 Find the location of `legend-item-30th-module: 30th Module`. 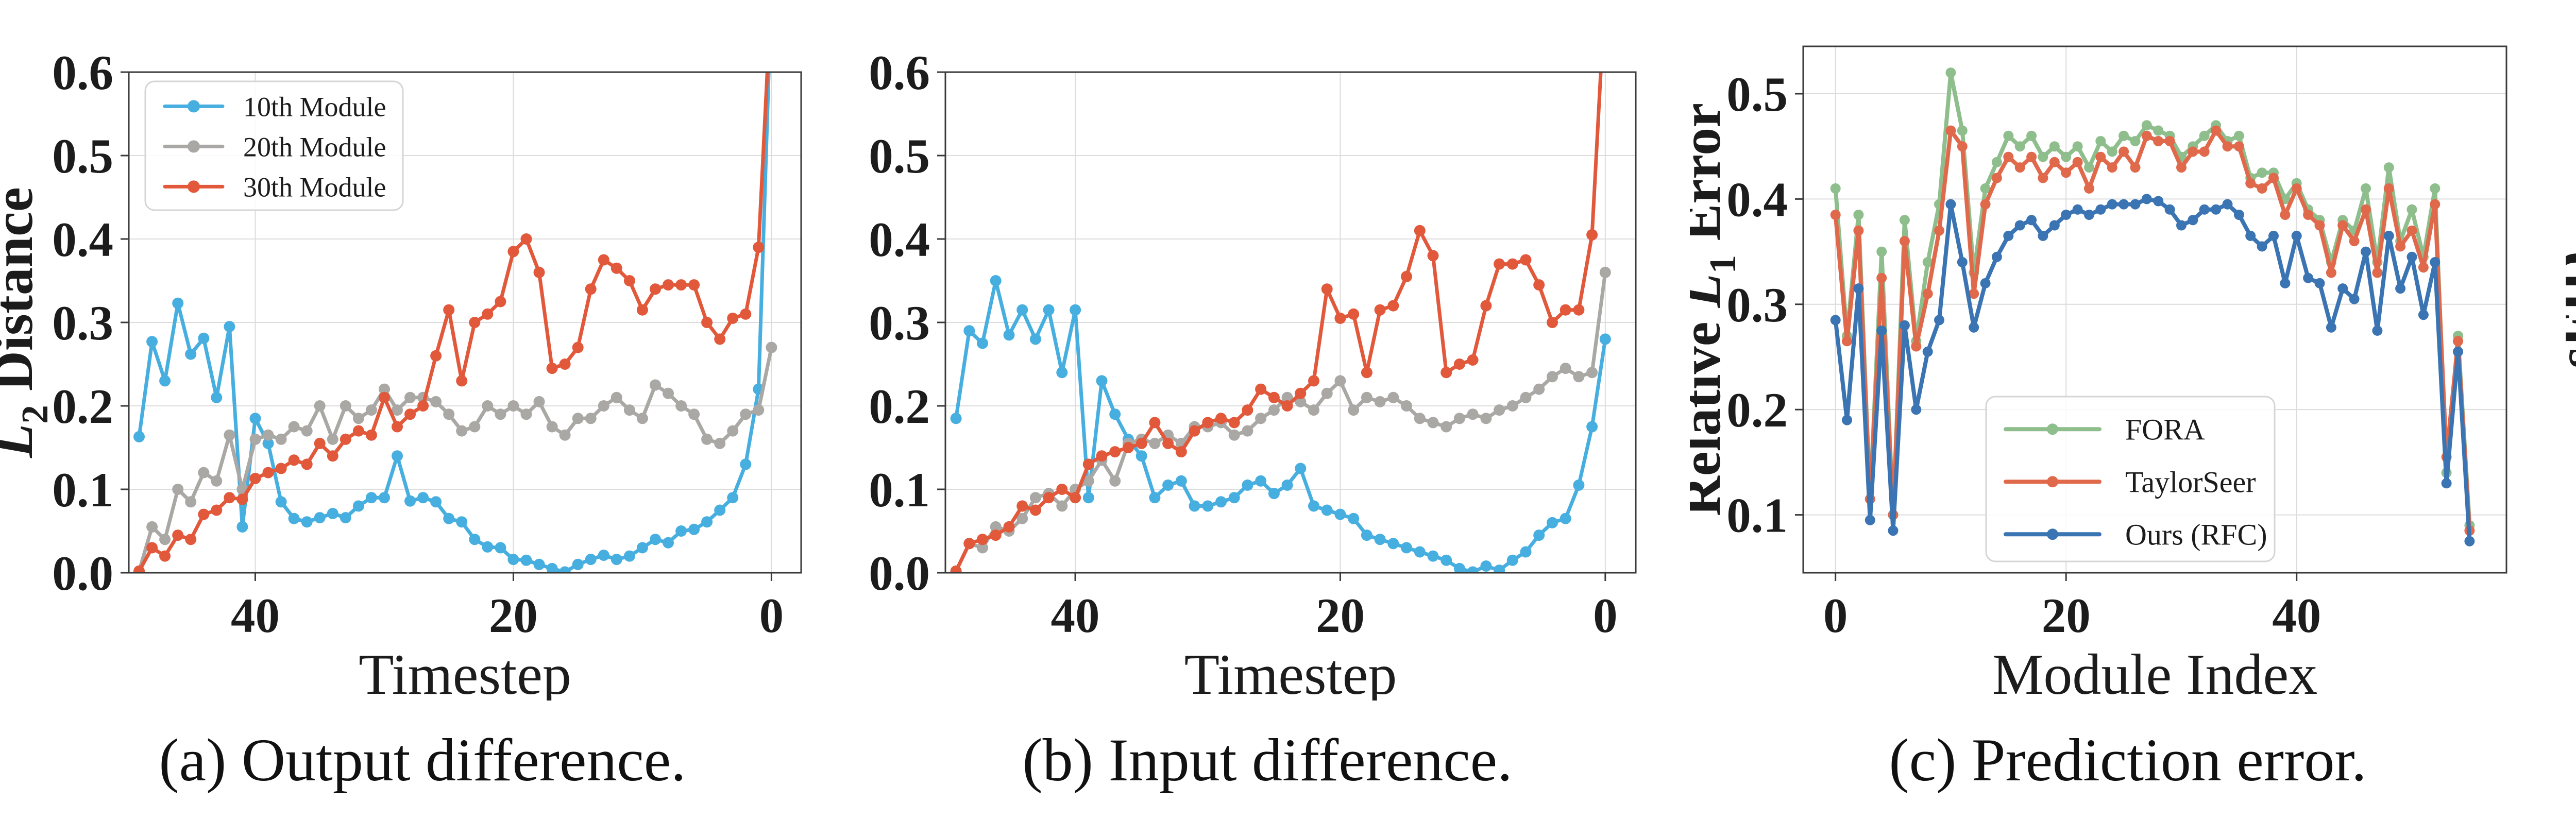

legend-item-30th-module: 30th Module is located at coordinates (274, 187).